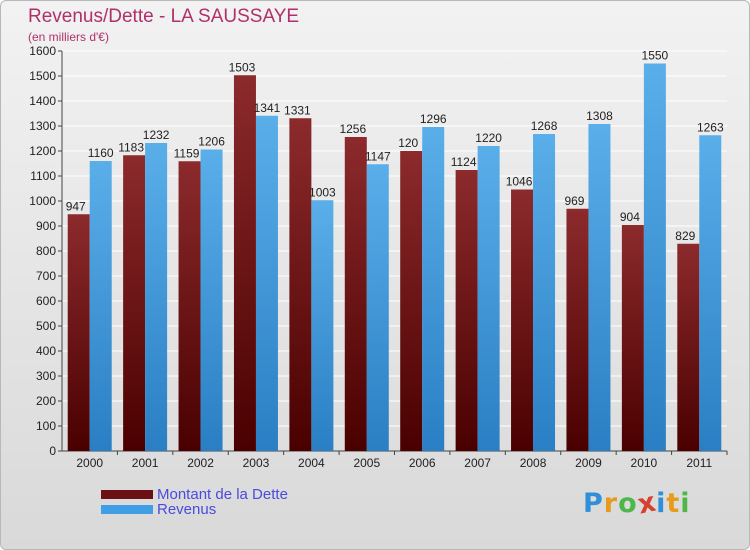  What do you see at coordinates (422, 463) in the screenshot?
I see `x-tick-label: 2006` at bounding box center [422, 463].